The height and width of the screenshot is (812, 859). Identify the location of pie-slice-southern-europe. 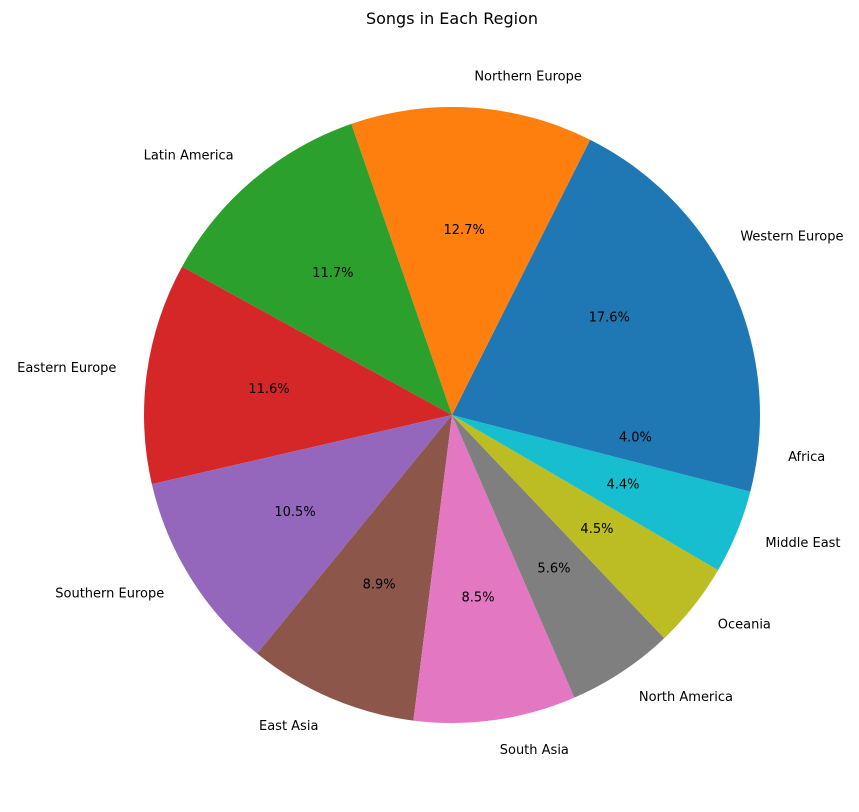
(302, 534).